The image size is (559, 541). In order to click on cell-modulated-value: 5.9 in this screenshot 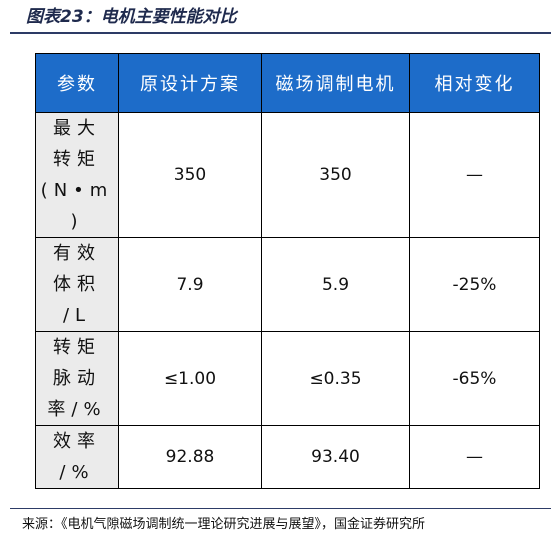, I will do `click(335, 284)`.